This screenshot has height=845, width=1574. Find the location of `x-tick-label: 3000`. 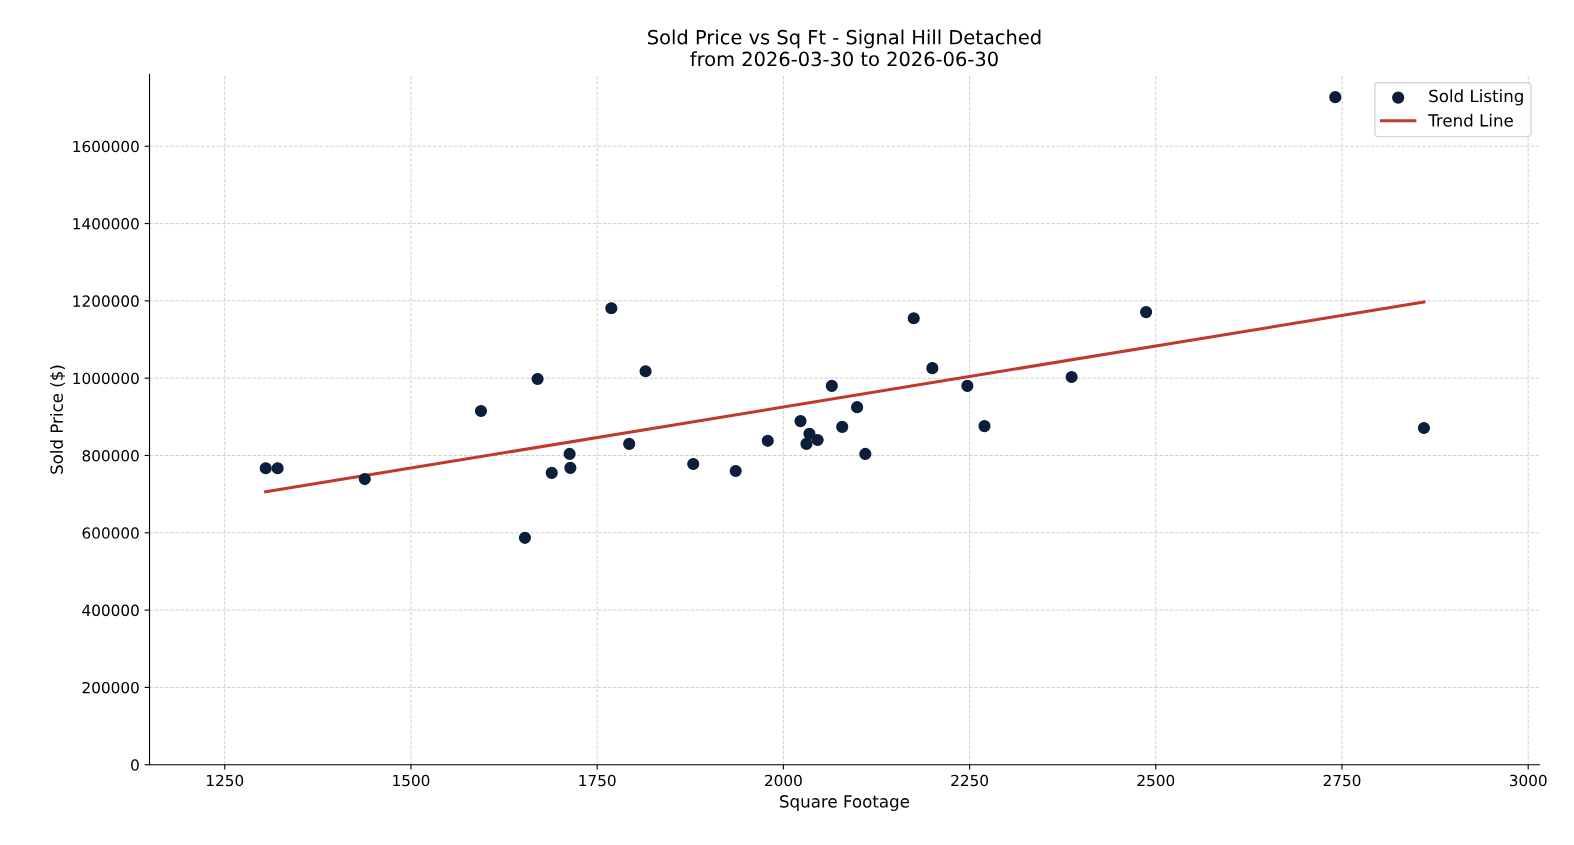

x-tick-label: 3000 is located at coordinates (1528, 780).